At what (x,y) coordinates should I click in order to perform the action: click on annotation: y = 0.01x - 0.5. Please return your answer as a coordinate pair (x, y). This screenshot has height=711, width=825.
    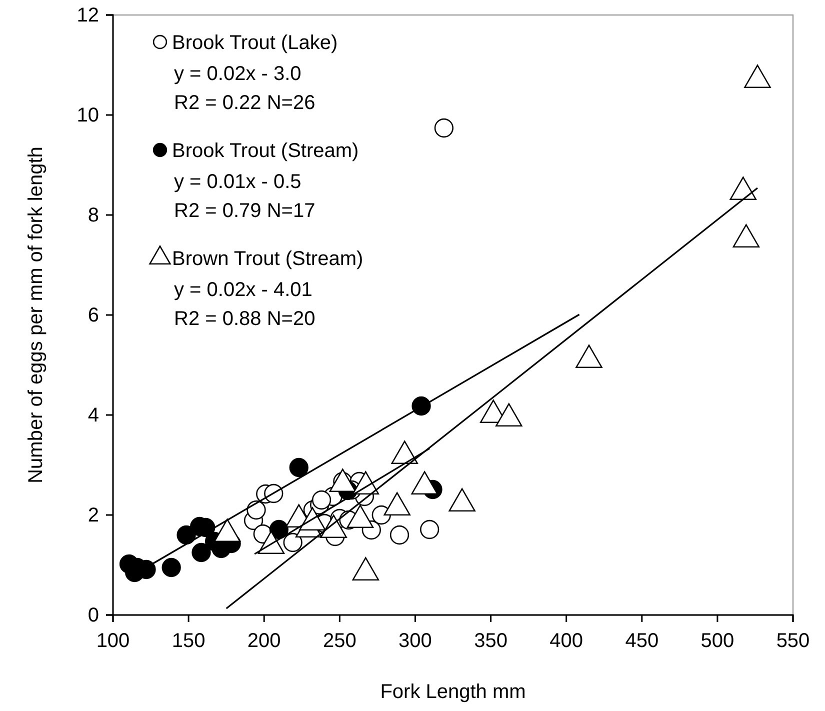
    Looking at the image, I should click on (238, 182).